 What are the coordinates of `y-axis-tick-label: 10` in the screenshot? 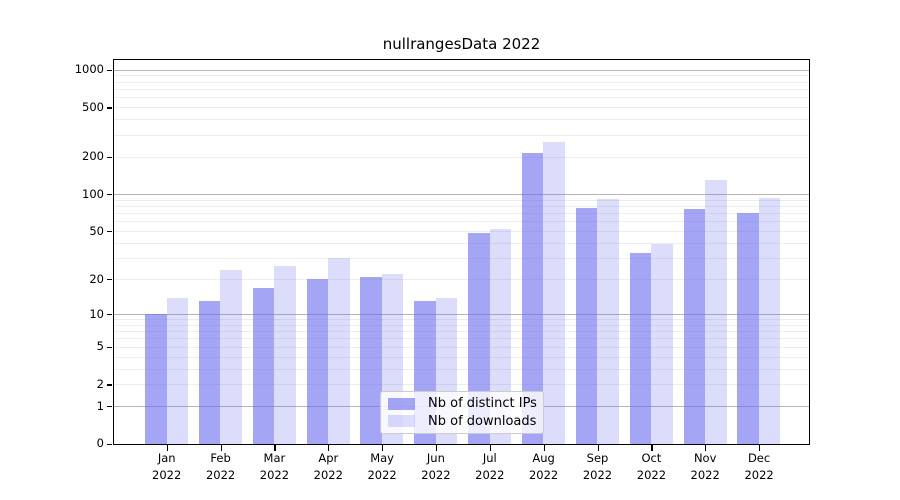 It's located at (96, 313).